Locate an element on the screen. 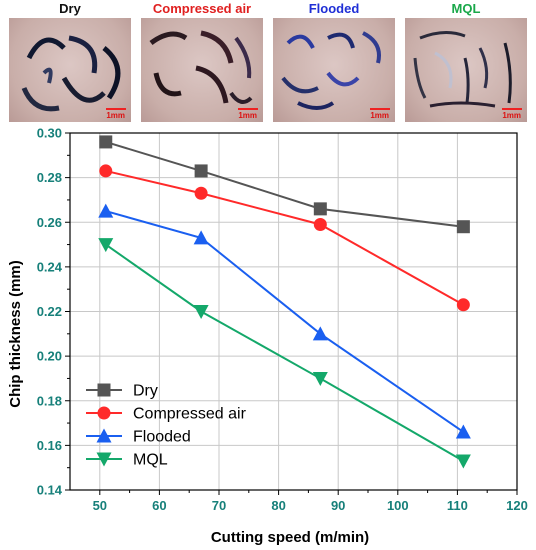 This screenshot has width=536, height=550. scale-bar-compressed-air is located at coordinates (248, 109).